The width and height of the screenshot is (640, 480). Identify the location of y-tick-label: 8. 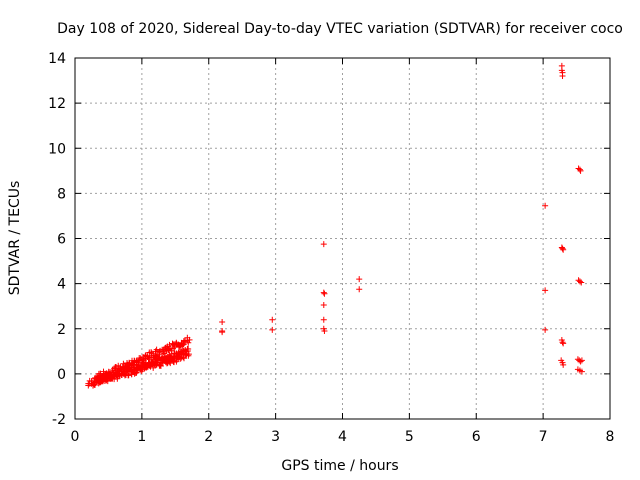
(61, 194).